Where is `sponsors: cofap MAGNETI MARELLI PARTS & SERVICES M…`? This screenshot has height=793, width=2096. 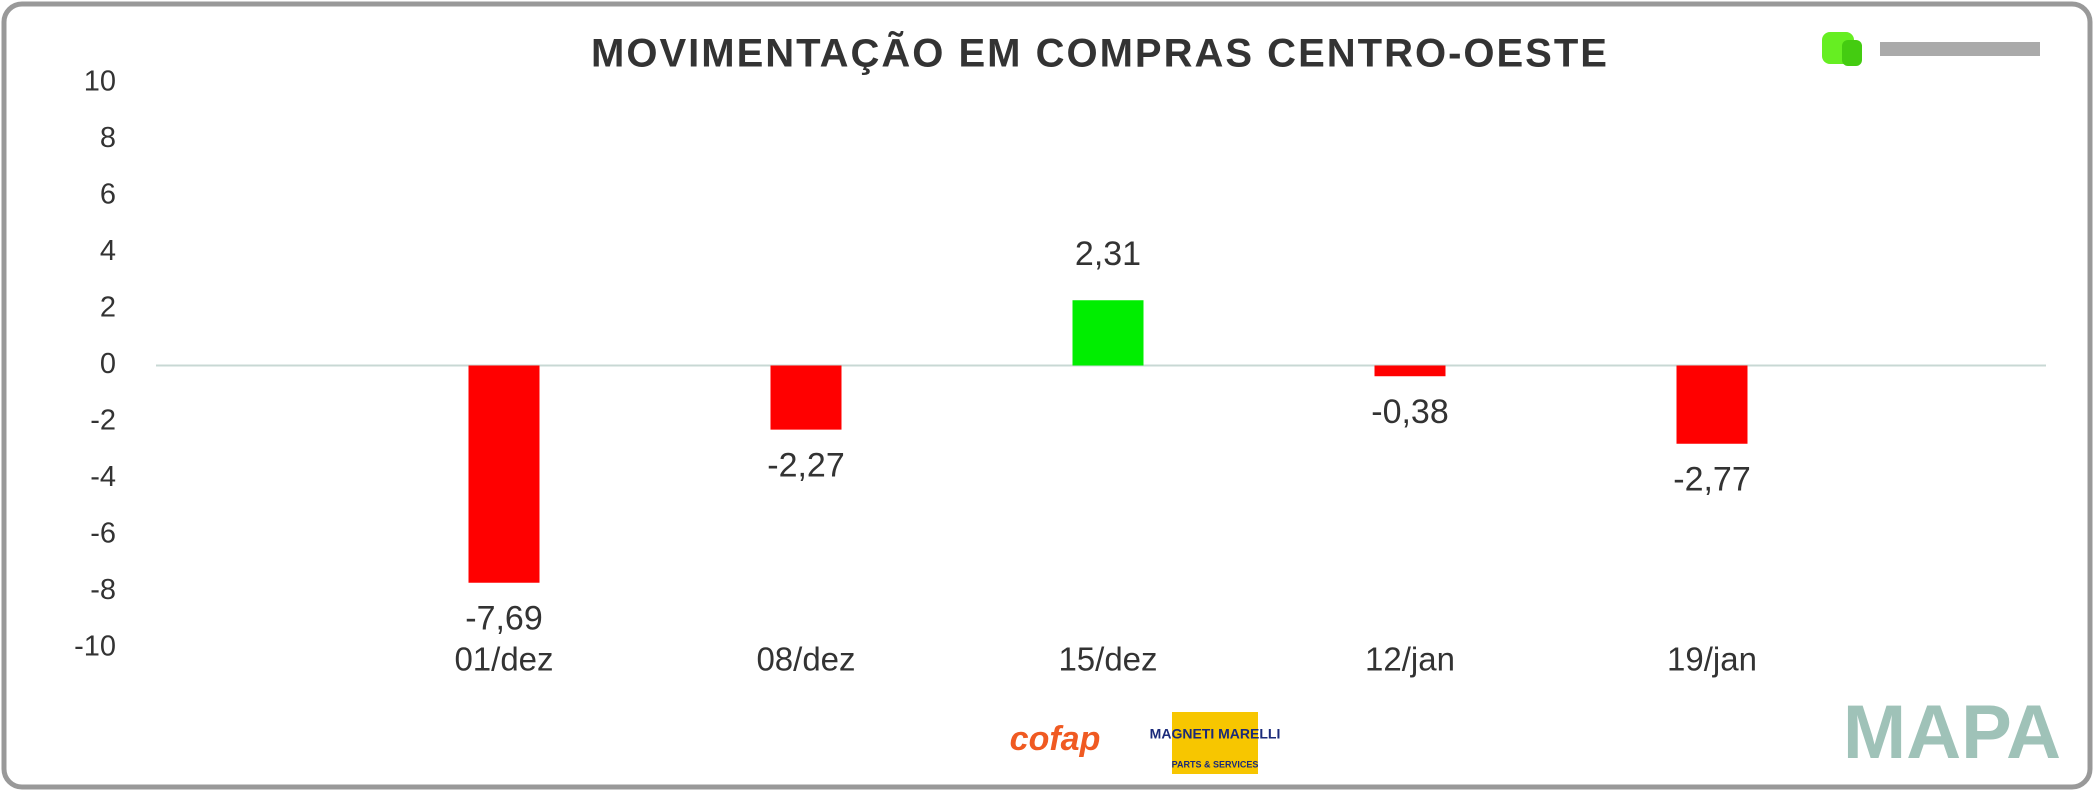
sponsors: cofap MAGNETI MARELLI PARTS & SERVICES M… is located at coordinates (1535, 732).